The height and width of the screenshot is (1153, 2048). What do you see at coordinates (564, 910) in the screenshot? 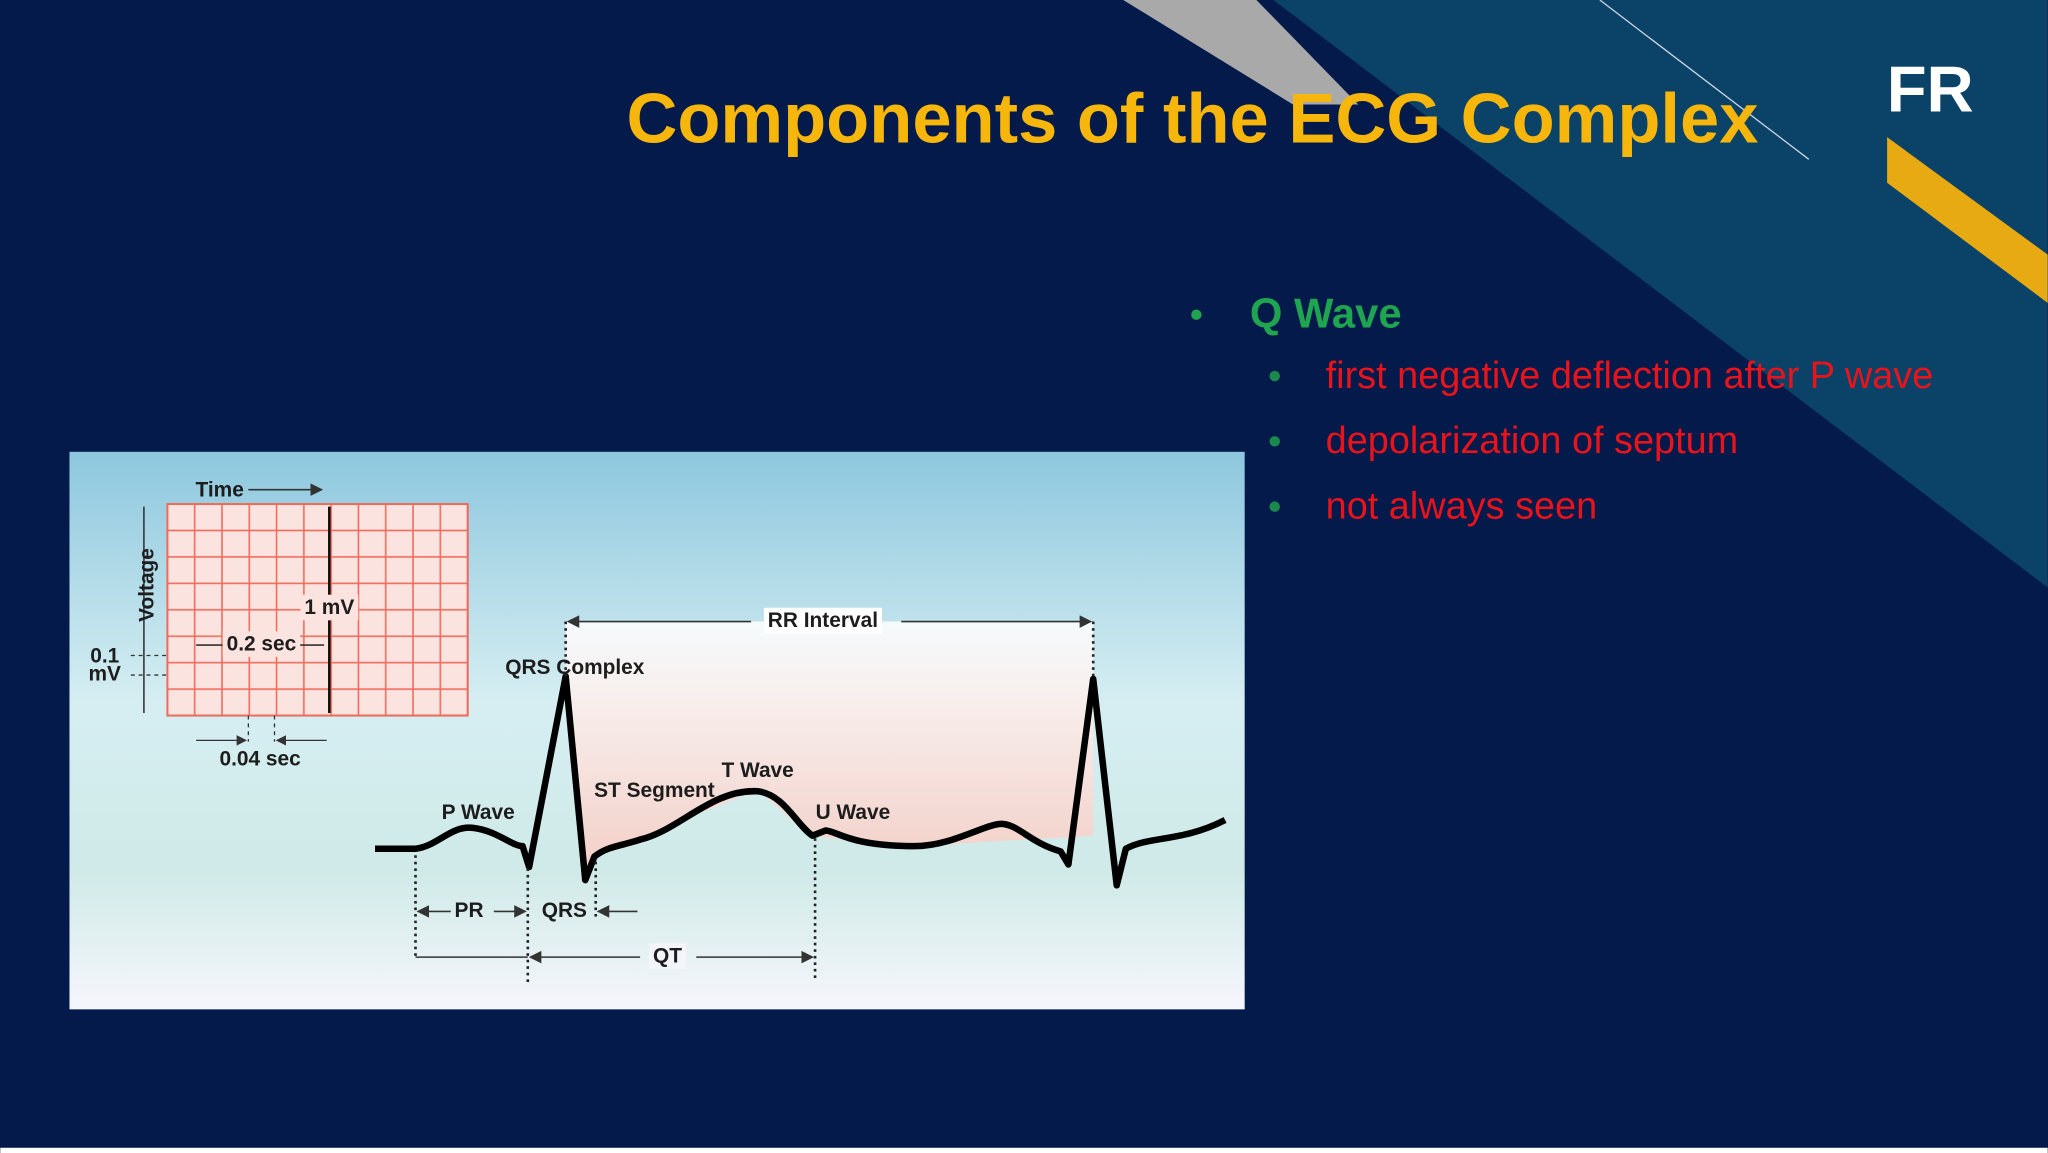
I see `figure-label: QRS` at bounding box center [564, 910].